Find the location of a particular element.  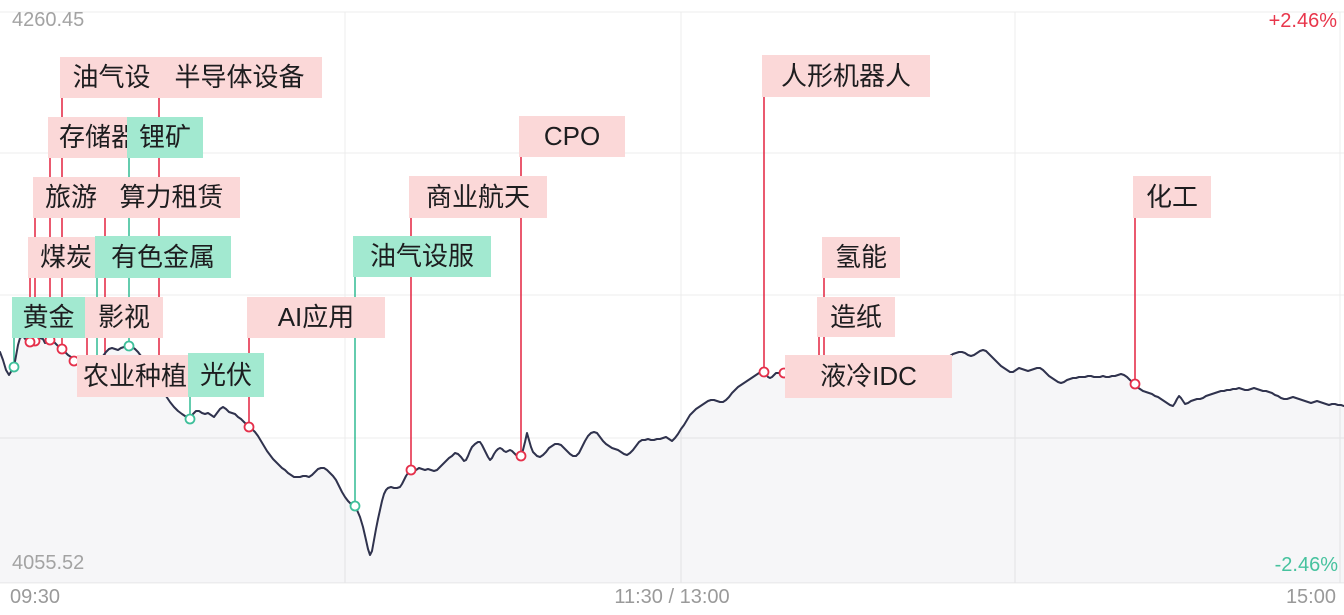

y-axis-low-value: 4055.52 is located at coordinates (48, 563).